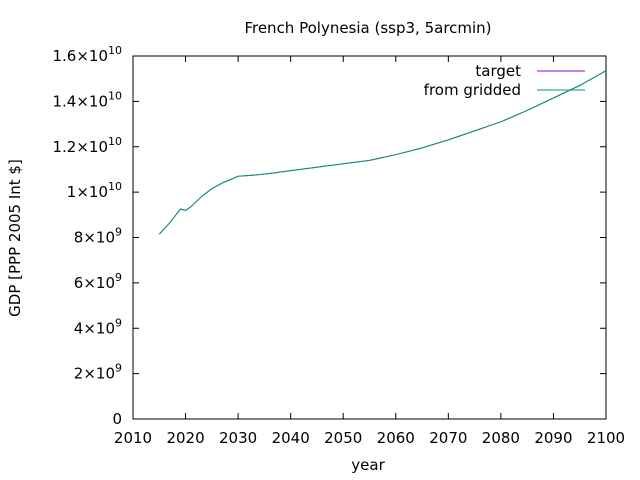 The width and height of the screenshot is (640, 480). I want to click on x-tick-label: 2060, so click(396, 438).